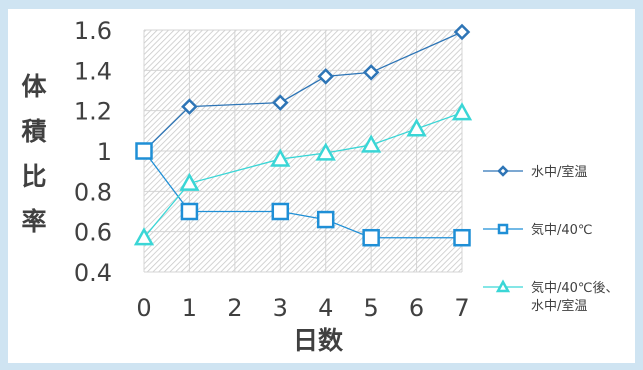 The image size is (643, 370). What do you see at coordinates (93, 273) in the screenshot?
I see `y-tick-label: 0.4` at bounding box center [93, 273].